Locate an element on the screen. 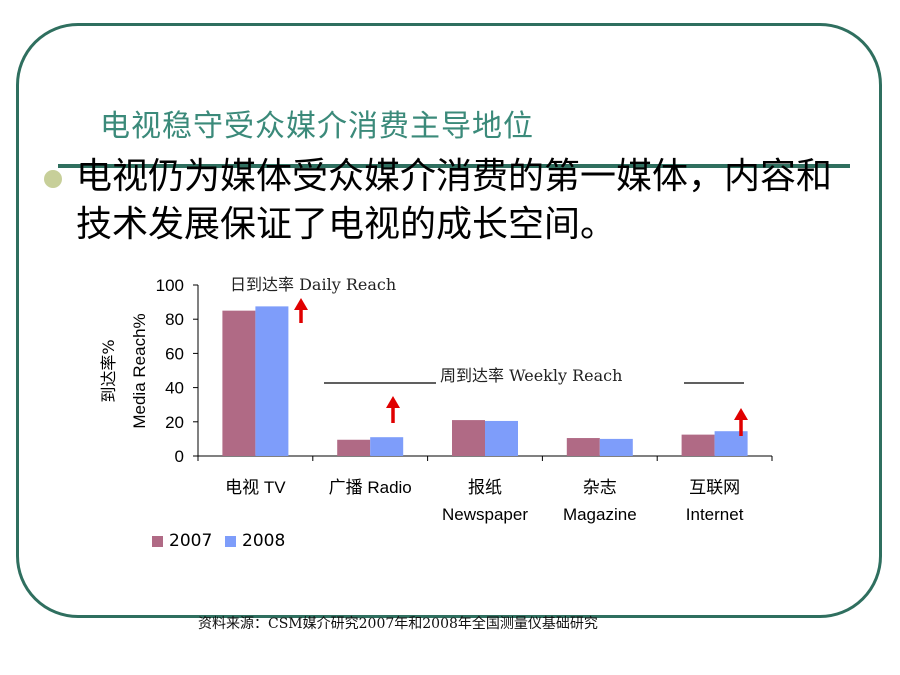 This screenshot has width=900, height=675. daily-reach-label: 日到达率 Daily Reach is located at coordinates (313, 284).